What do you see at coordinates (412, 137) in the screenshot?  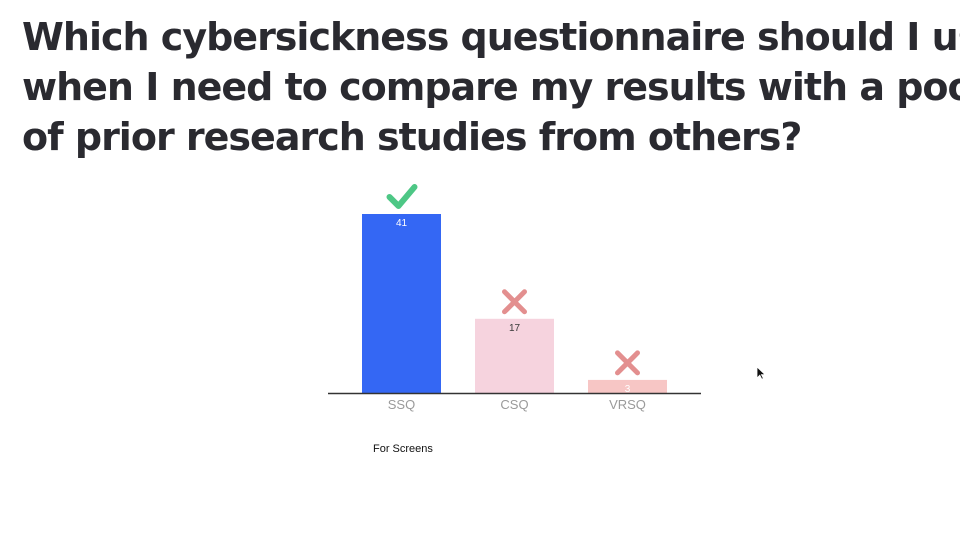 I see `question-line-3: of prior research studies from others?` at bounding box center [412, 137].